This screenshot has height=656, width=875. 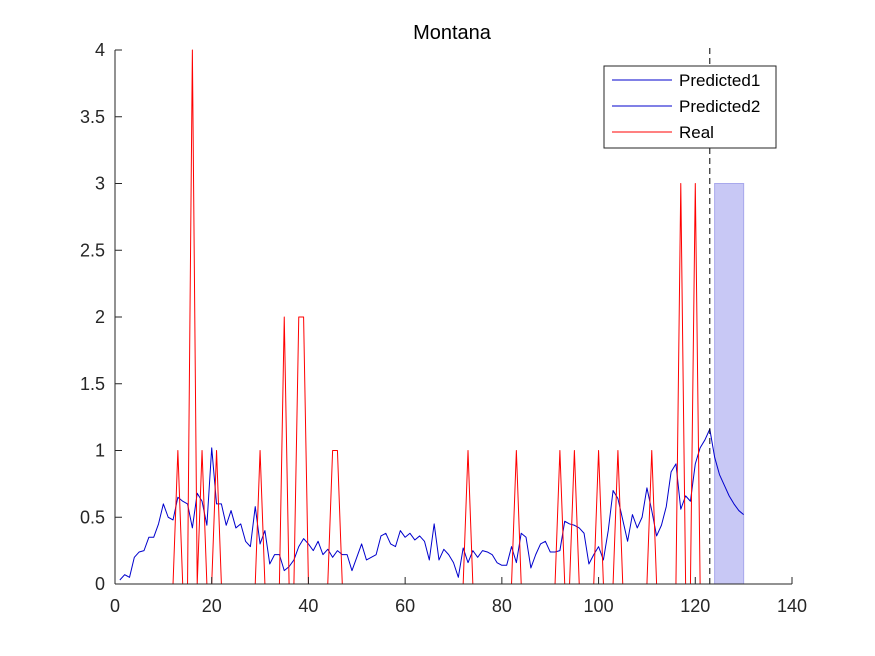 What do you see at coordinates (100, 184) in the screenshot?
I see `y-tick-label: 3` at bounding box center [100, 184].